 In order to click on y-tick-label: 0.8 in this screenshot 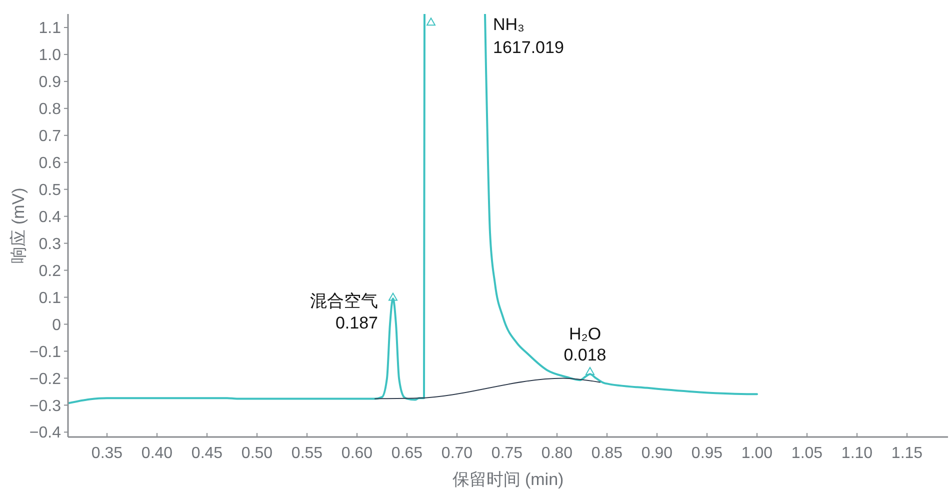, I will do `click(50, 109)`.